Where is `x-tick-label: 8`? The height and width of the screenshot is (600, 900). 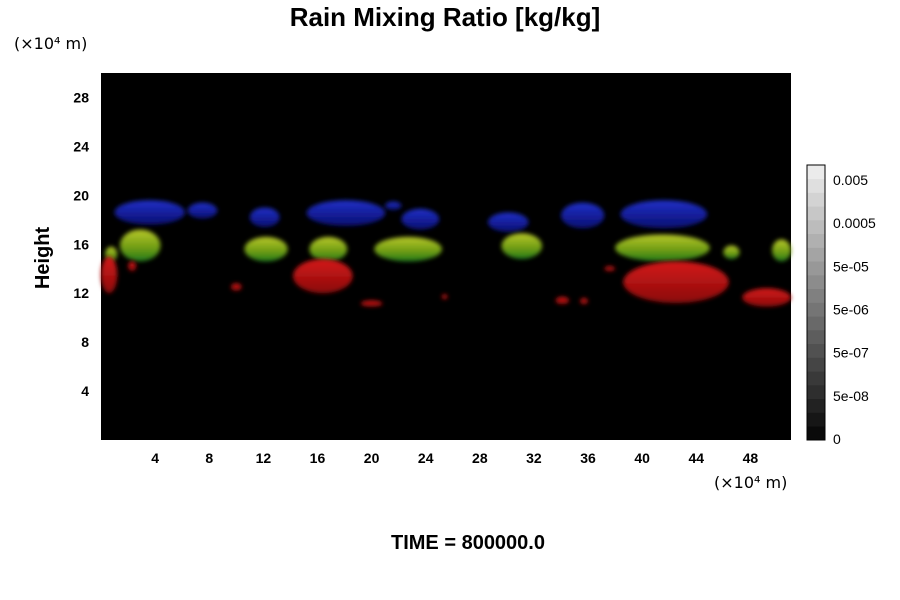
x-tick-label: 8 is located at coordinates (209, 458).